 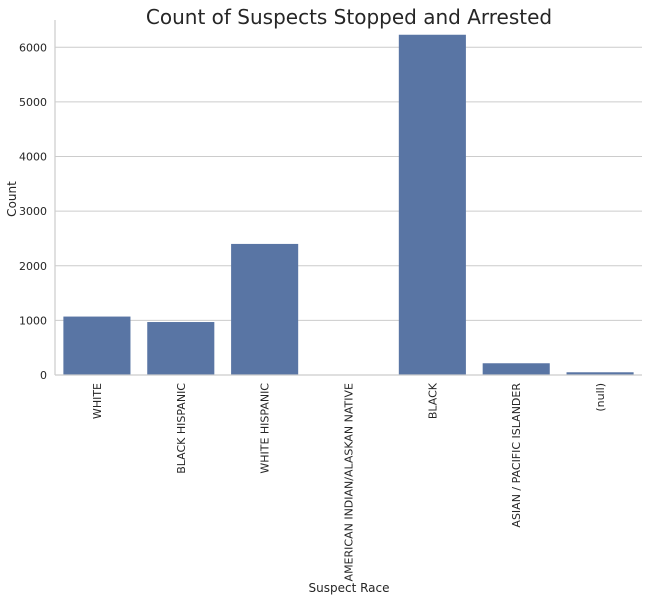 What do you see at coordinates (12, 199) in the screenshot?
I see `y-axis-label: Count` at bounding box center [12, 199].